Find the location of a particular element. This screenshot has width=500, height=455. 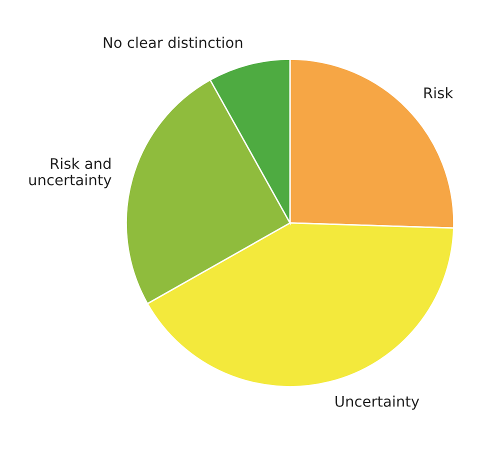

slice-label: No clear distinction is located at coordinates (173, 42).